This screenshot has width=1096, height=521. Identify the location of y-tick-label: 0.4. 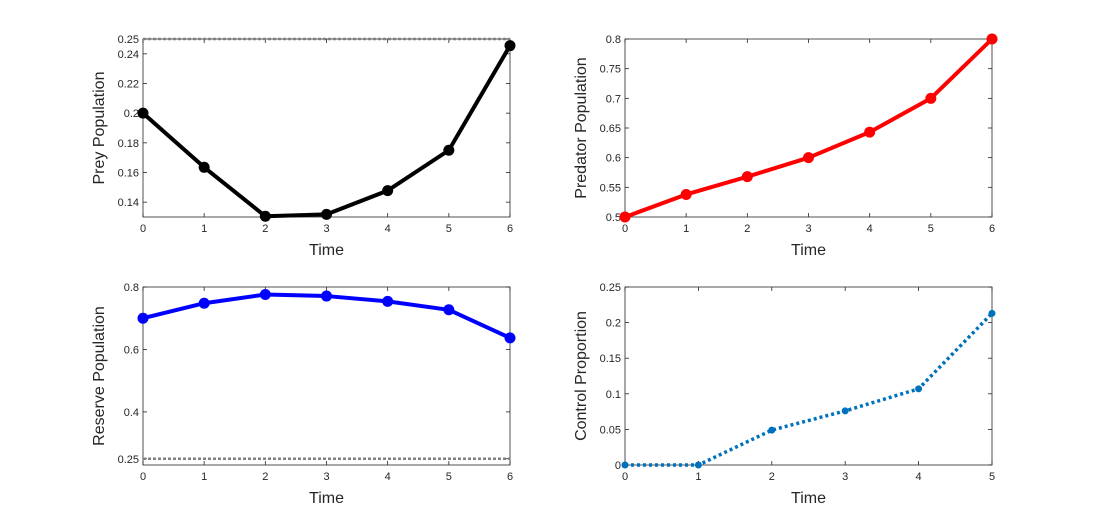
(131, 413).